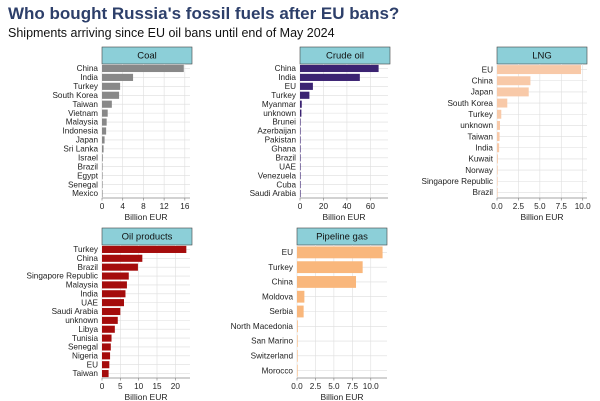 The height and width of the screenshot is (401, 600). Describe the element at coordinates (81, 320) in the screenshot. I see `oil_products-category-label-8: unknown` at that location.